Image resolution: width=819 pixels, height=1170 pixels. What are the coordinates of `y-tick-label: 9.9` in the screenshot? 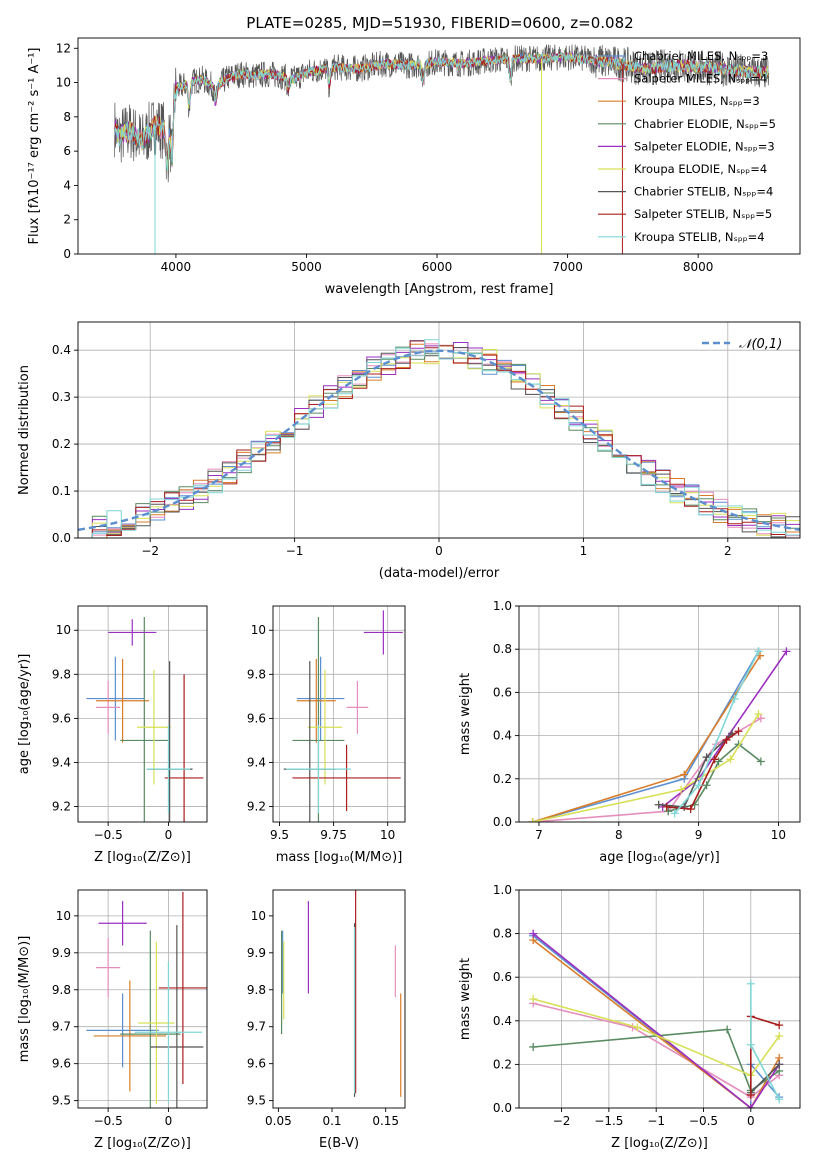 It's located at (256, 953).